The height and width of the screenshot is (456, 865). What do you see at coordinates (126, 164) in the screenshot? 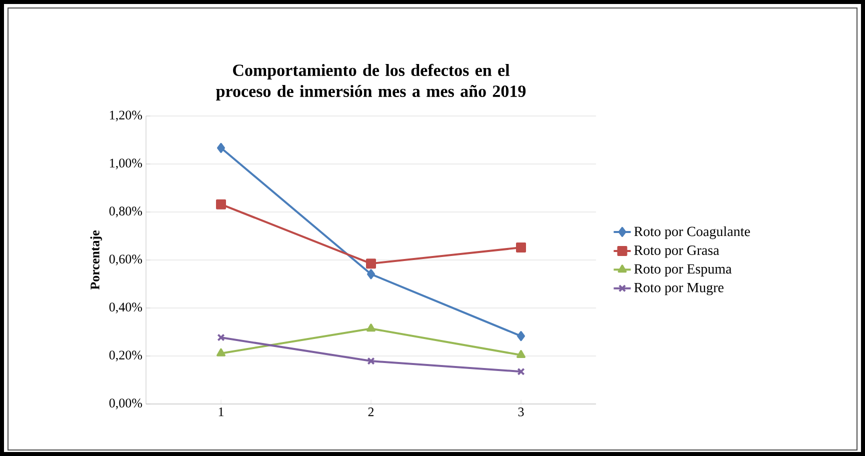
I see `y-tick-label: 1,00%` at bounding box center [126, 164].